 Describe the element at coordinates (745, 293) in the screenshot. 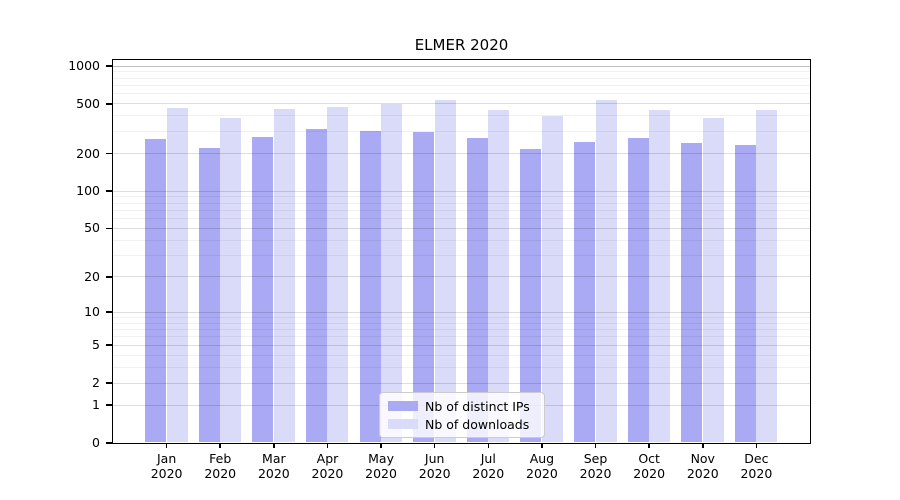

I see `bar-distinct-ips-dec` at that location.